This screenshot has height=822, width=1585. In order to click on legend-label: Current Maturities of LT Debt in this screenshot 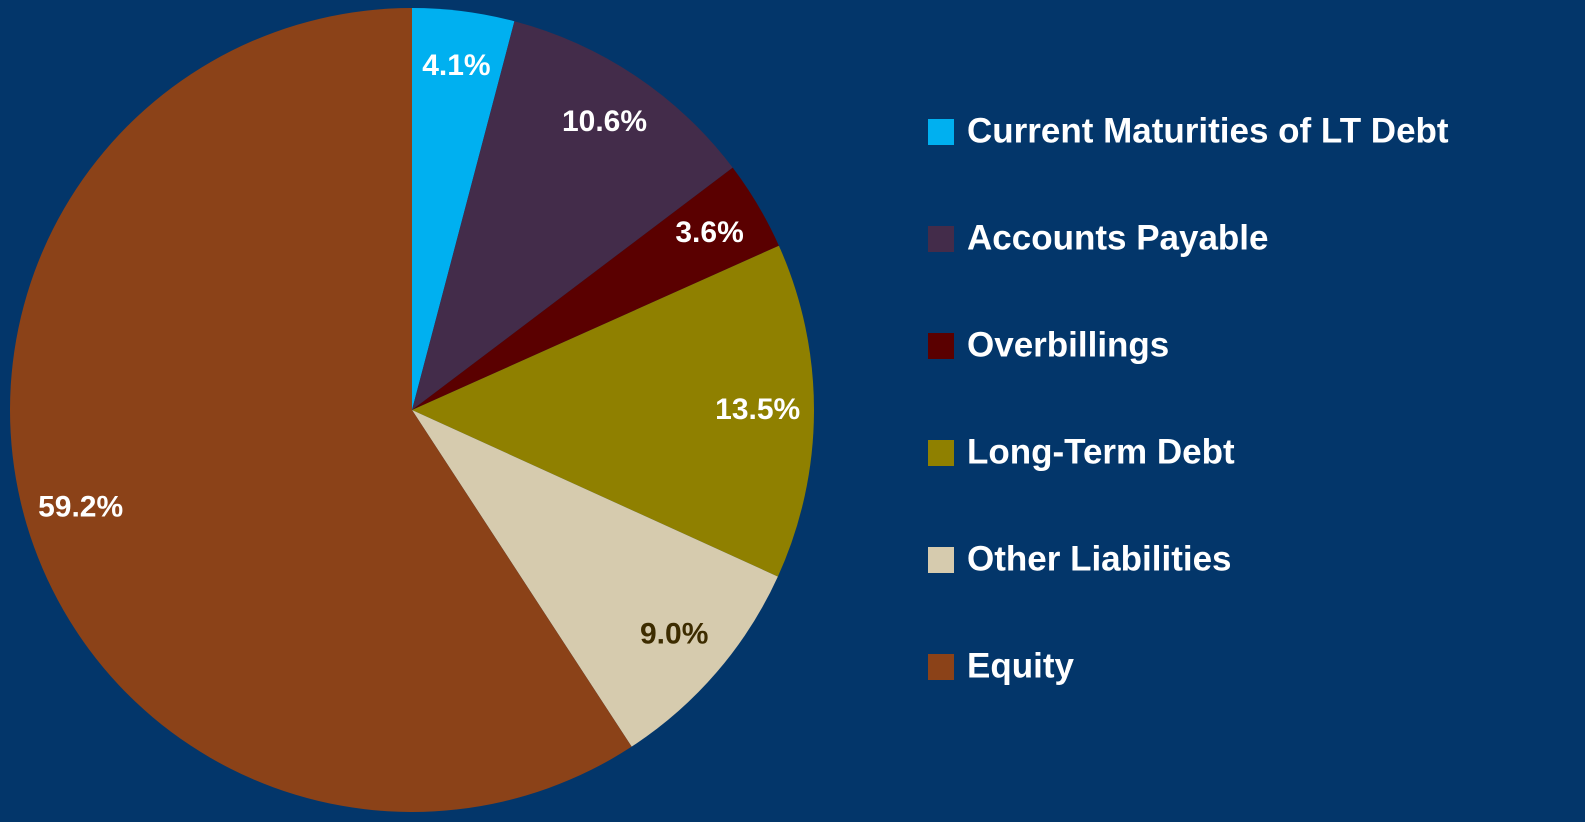, I will do `click(1208, 130)`.